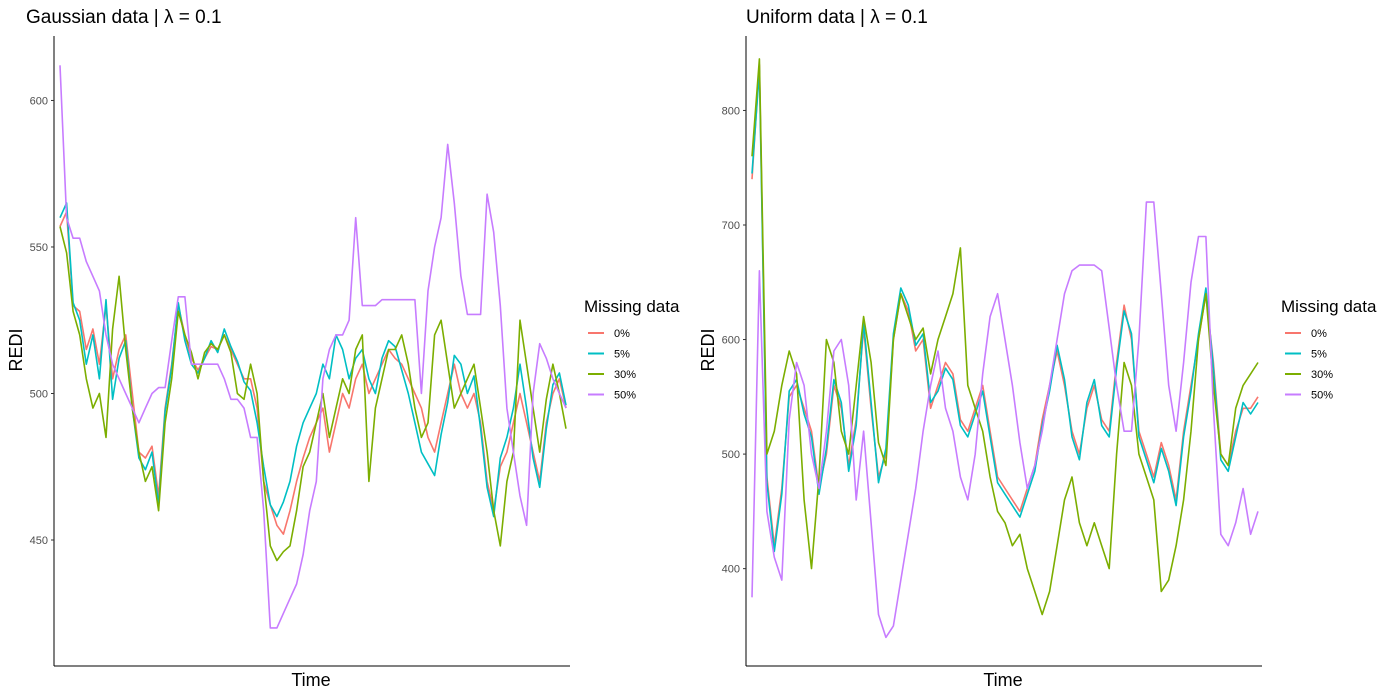 The image size is (1389, 688). What do you see at coordinates (124, 17) in the screenshot?
I see `panel-title: Gaussian data | λ = 0.1` at bounding box center [124, 17].